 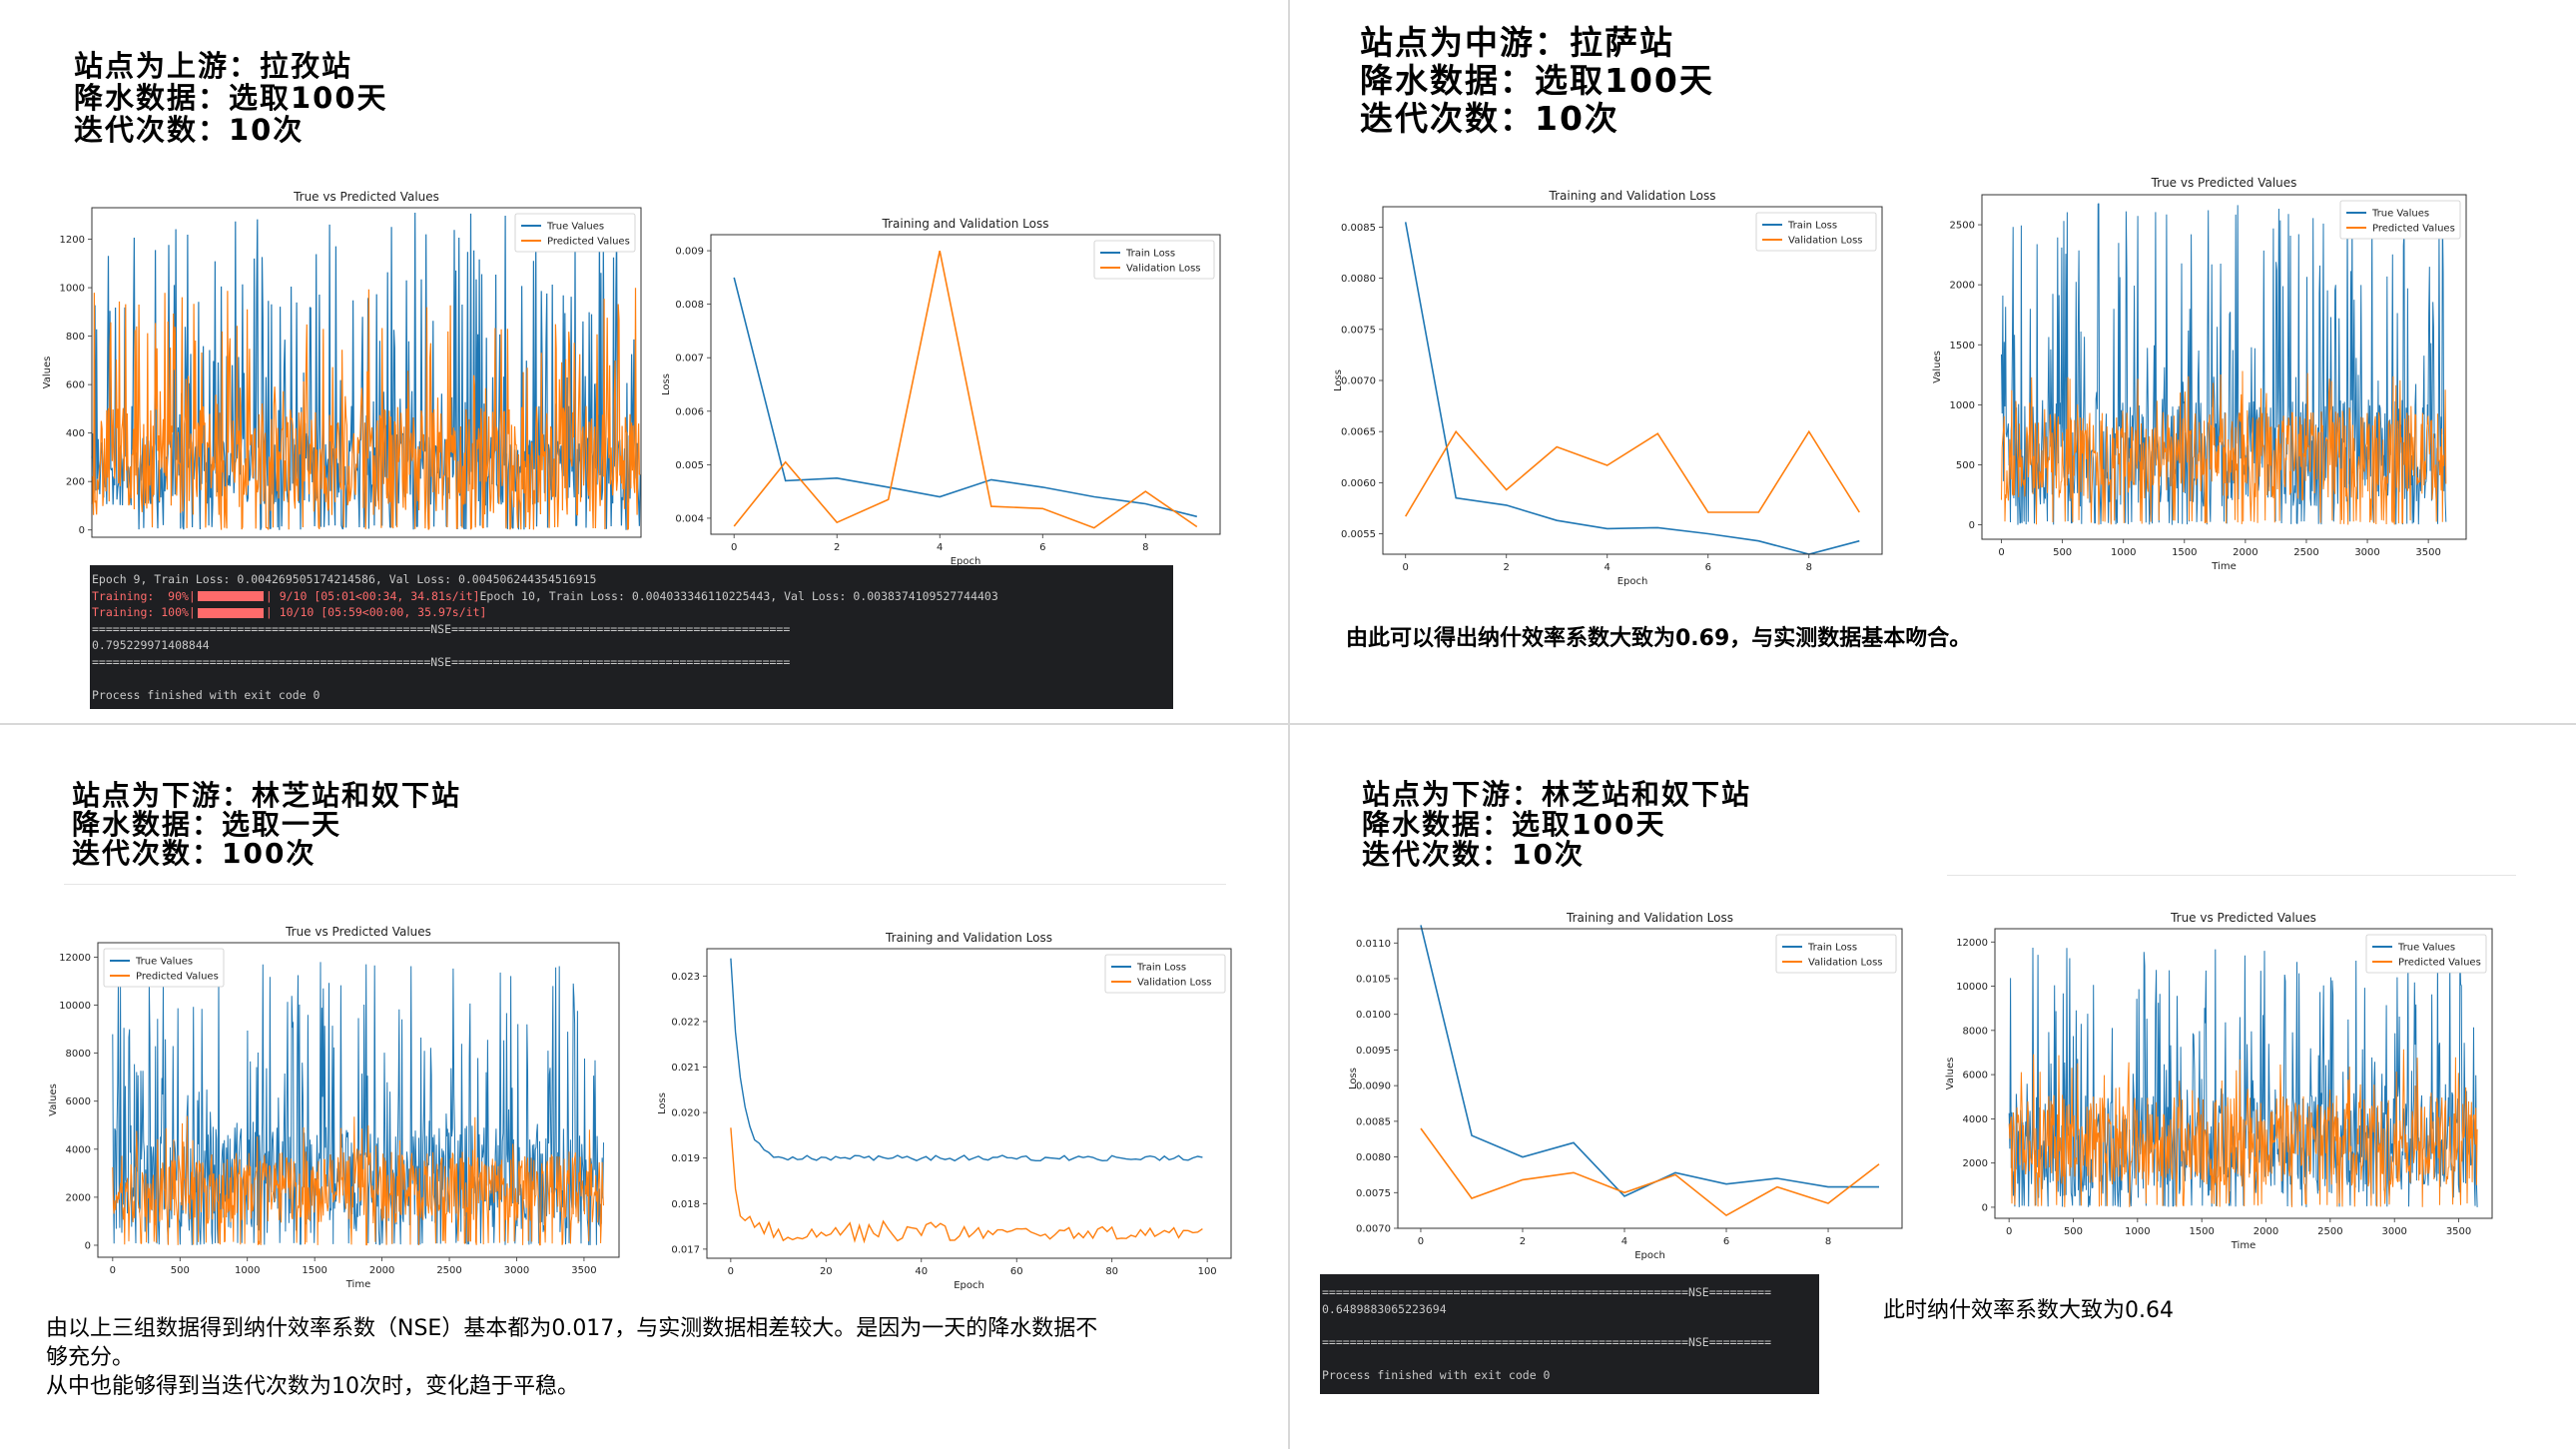 I want to click on y-tick-label: 0.0095, so click(x=1373, y=1051).